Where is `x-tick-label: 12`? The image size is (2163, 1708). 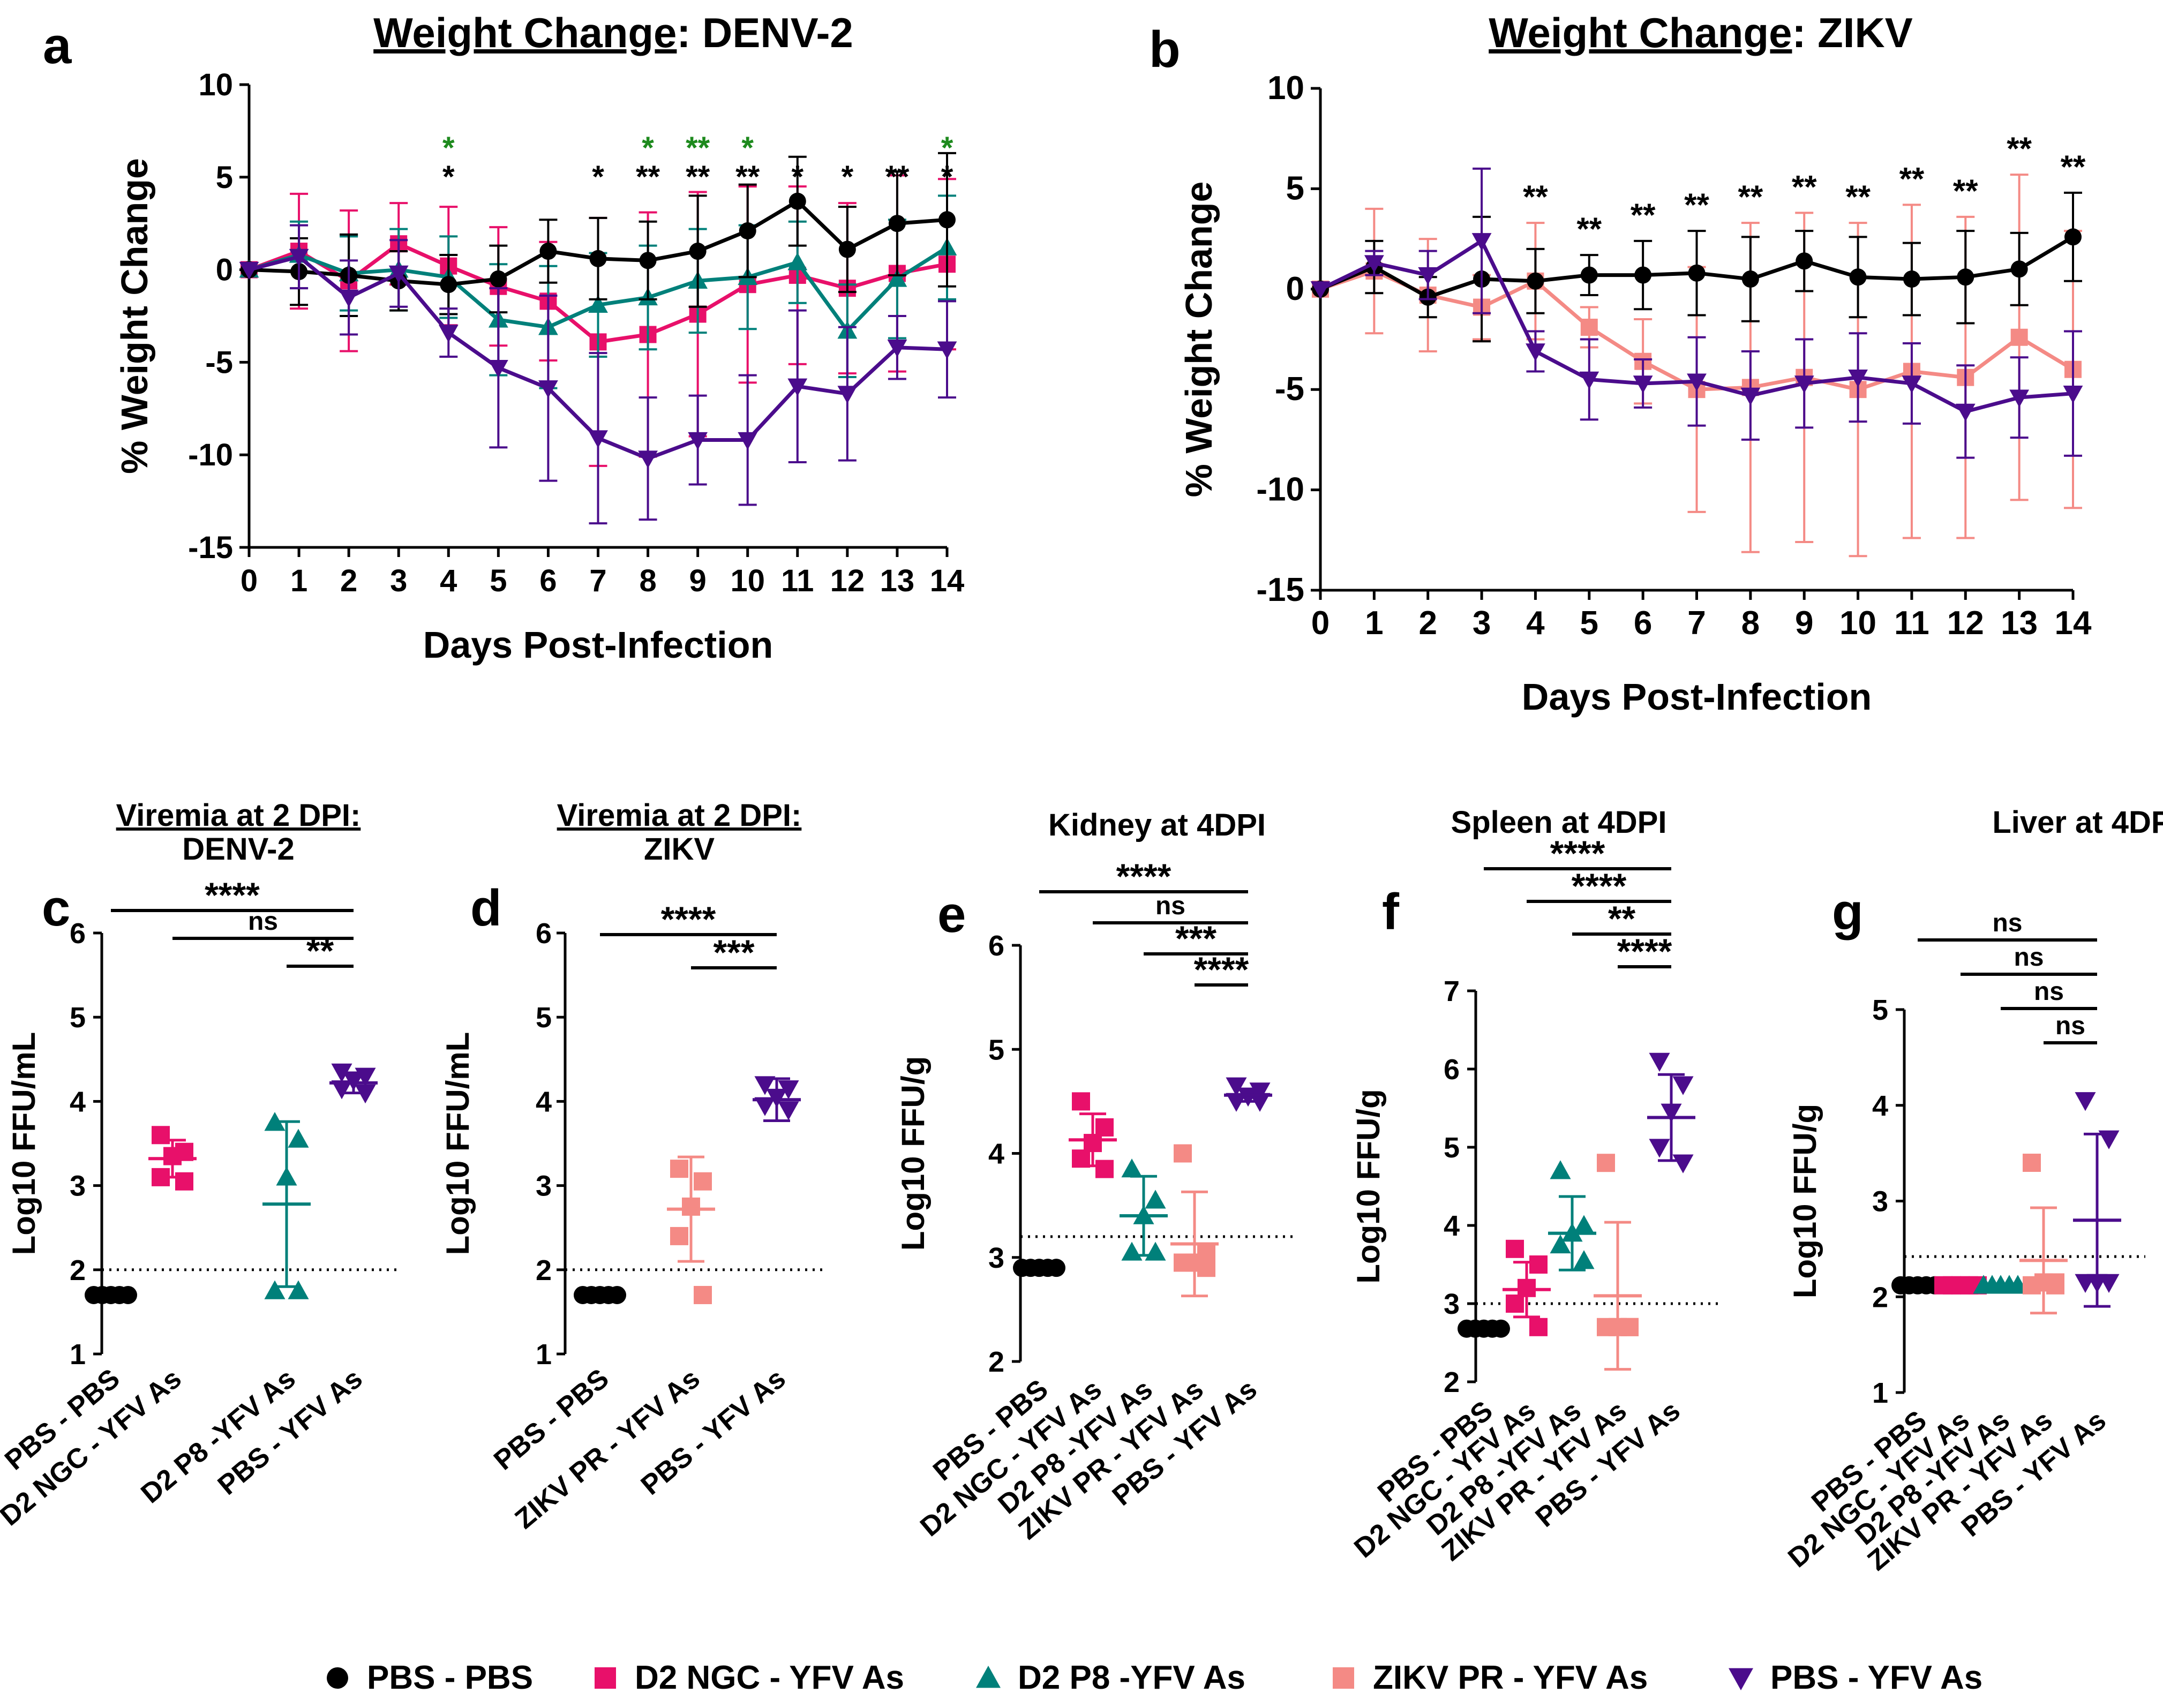 x-tick-label: 12 is located at coordinates (847, 580).